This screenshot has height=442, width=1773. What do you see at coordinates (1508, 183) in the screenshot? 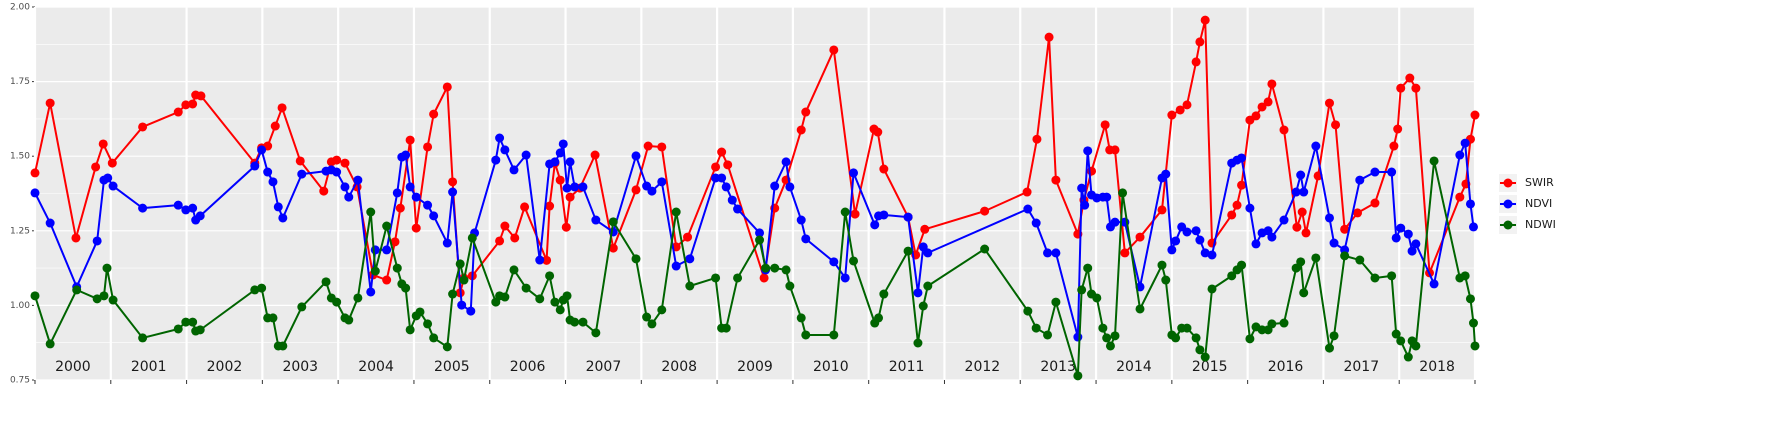
I see `legend-dot` at bounding box center [1508, 183].